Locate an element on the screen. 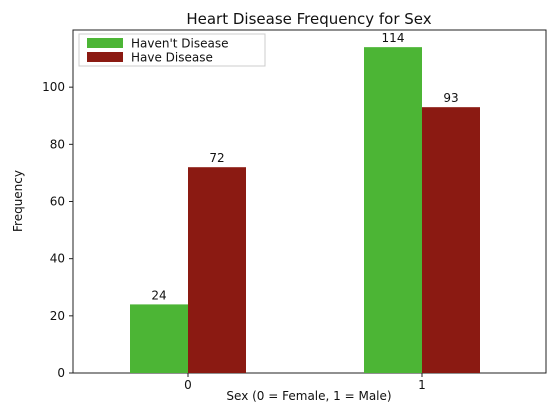  data-label-haven-t-disease-1: 114 is located at coordinates (393, 38).